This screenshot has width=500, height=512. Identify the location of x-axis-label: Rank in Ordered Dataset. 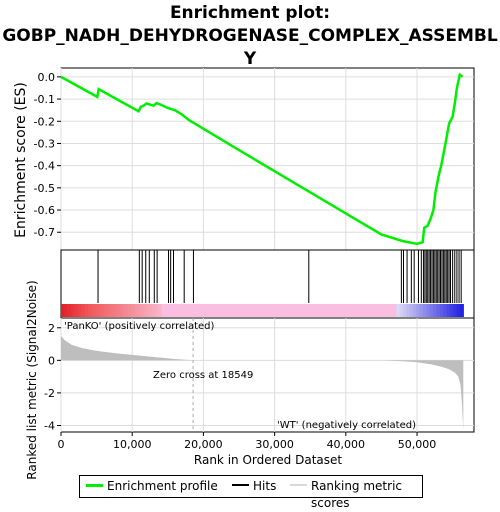
(268, 460).